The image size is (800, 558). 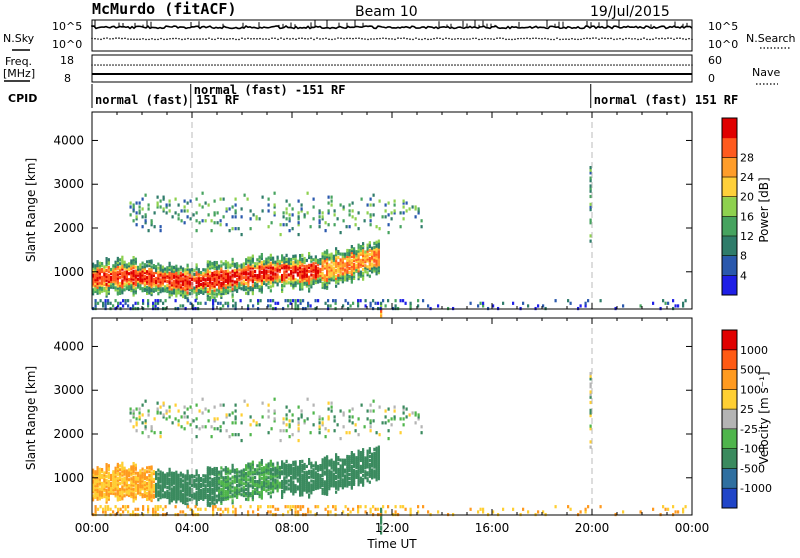 What do you see at coordinates (67, 26) in the screenshot?
I see `nsky-ytick-top: 10^5` at bounding box center [67, 26].